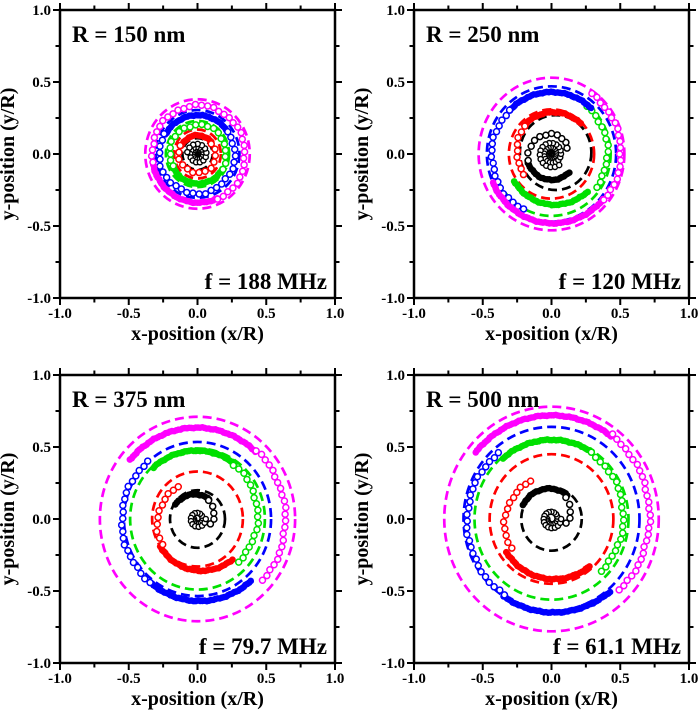 The width and height of the screenshot is (700, 723). I want to click on frequency-annotation: f = 188 MHz, so click(266, 281).